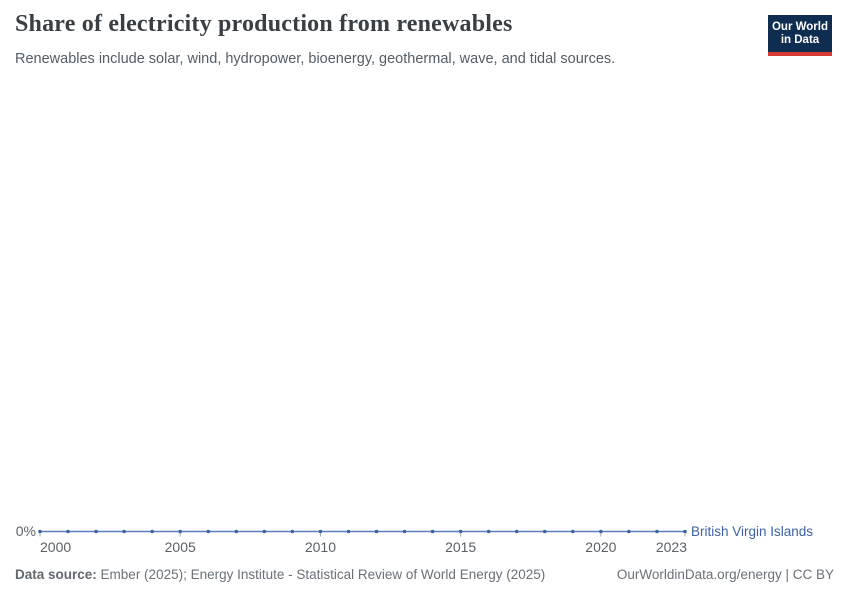 This screenshot has height=600, width=850. I want to click on owid-logo-line1: Our World, so click(799, 27).